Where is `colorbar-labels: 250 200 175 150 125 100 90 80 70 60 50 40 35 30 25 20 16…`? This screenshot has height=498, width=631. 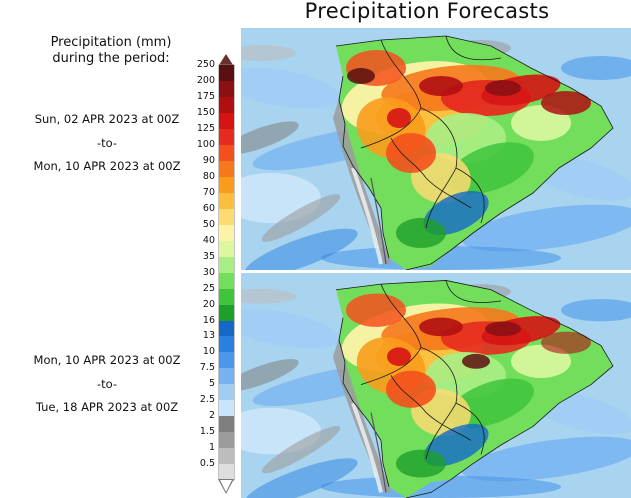 colorbar-labels: 250 200 175 150 125 100 90 80 70 60 50 40 35 30 25 20 16… is located at coordinates (204, 270).